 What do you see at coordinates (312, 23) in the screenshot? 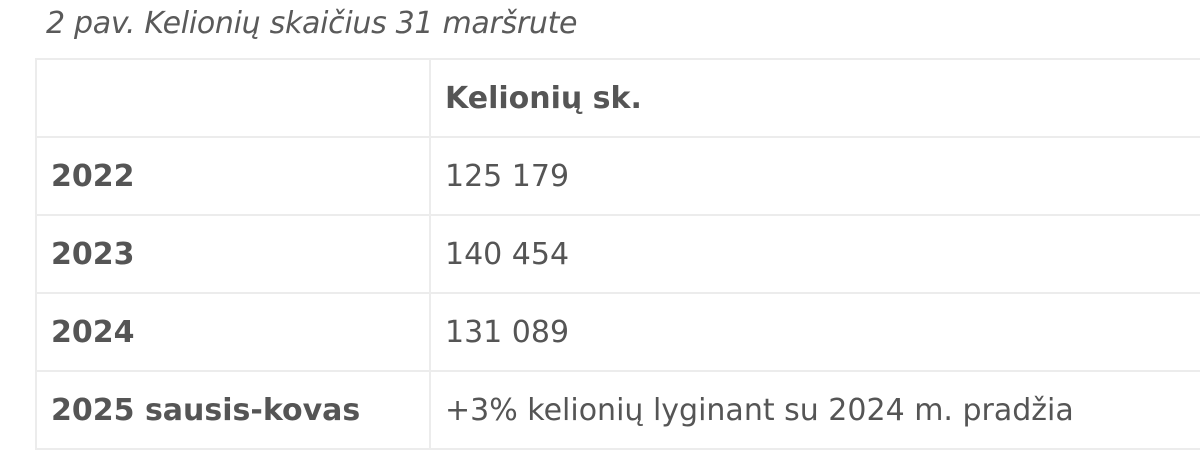
I see `table-caption: 2 pav. Kelionių skaičius 31 maršrute` at bounding box center [312, 23].